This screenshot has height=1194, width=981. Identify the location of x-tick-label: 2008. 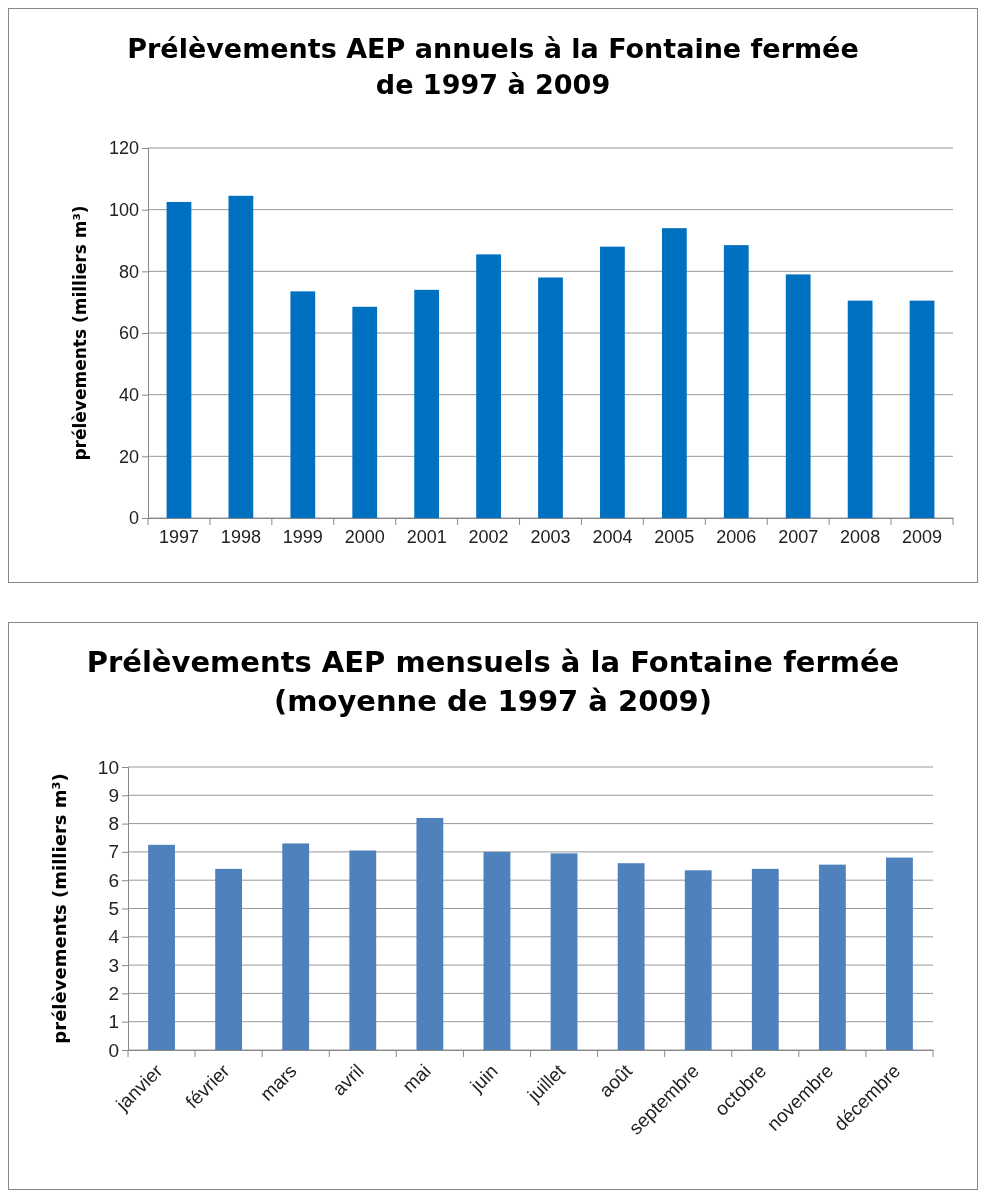
(860, 536).